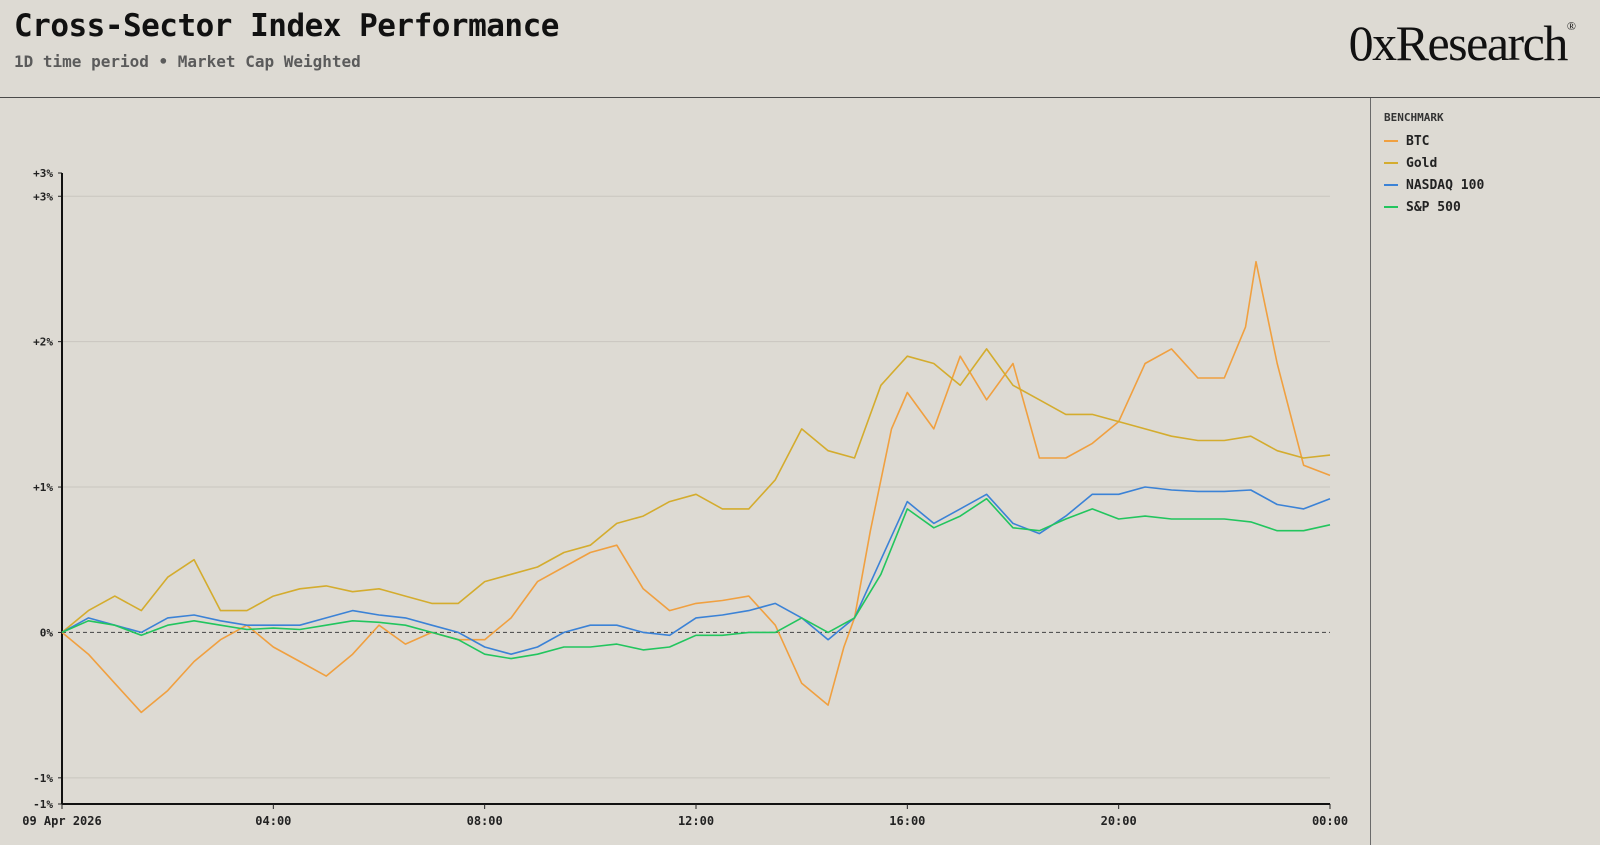  What do you see at coordinates (1445, 185) in the screenshot?
I see `legend-label: NASDAQ 100` at bounding box center [1445, 185].